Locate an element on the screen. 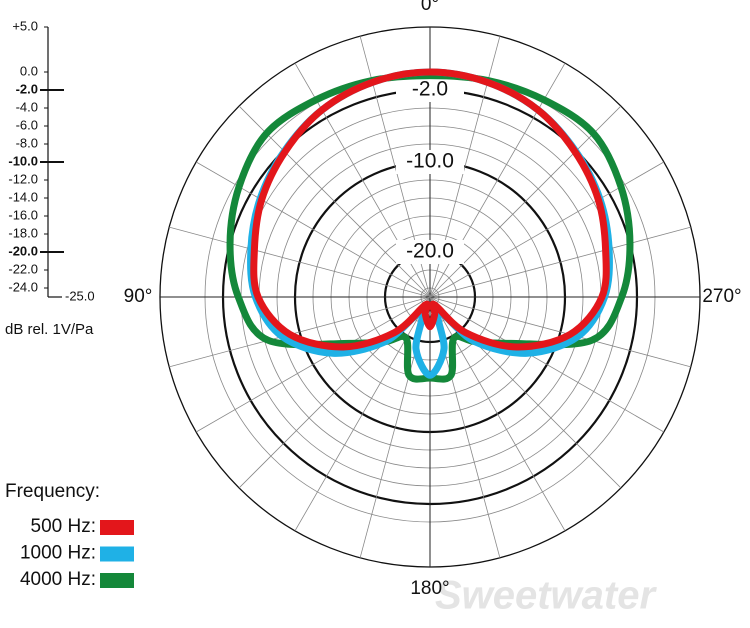 The width and height of the screenshot is (750, 628). r-tick-label: -22.0 is located at coordinates (23, 268).